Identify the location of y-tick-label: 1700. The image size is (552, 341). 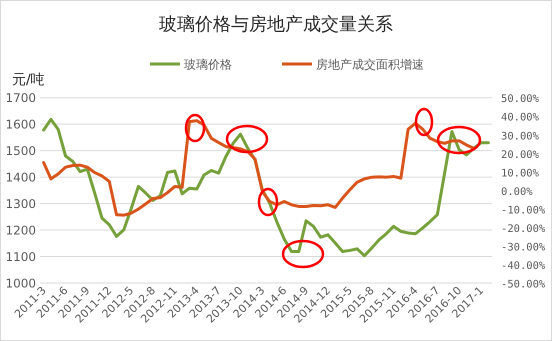
(20, 98).